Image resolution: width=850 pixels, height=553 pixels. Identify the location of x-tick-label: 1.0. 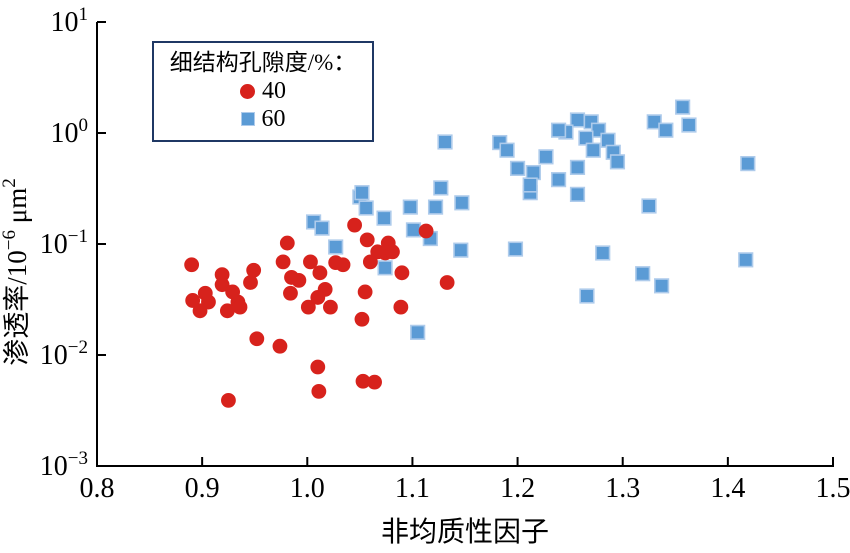
(307, 488).